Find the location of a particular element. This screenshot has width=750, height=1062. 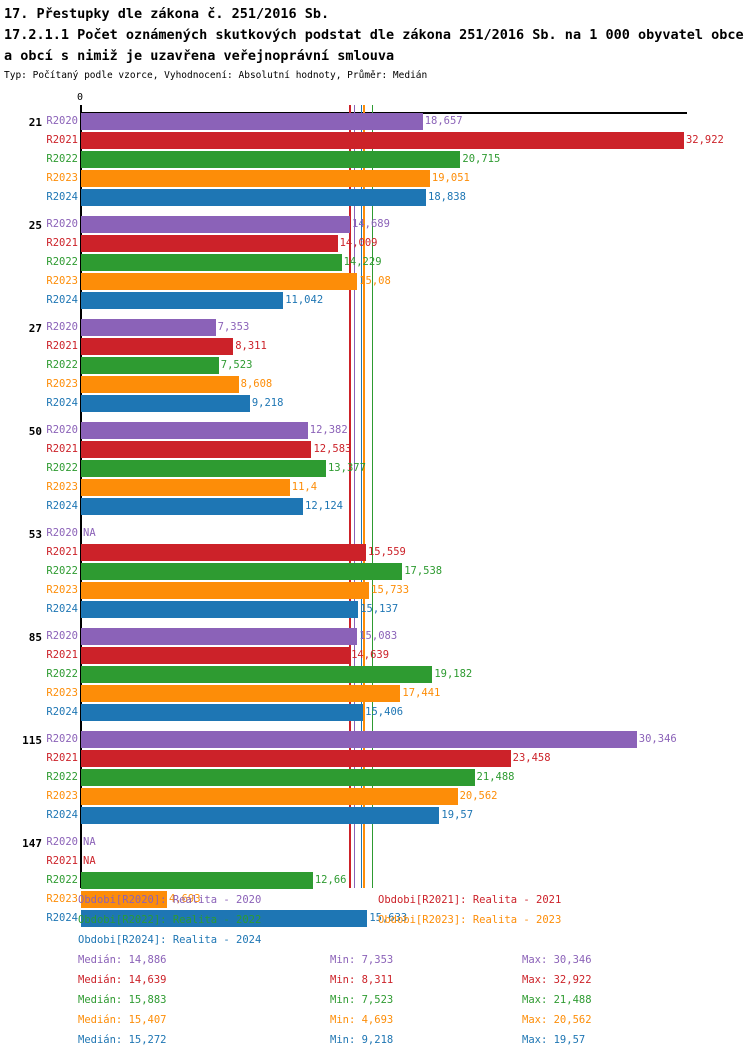

stat-min: Min: 9,218 is located at coordinates (362, 1040).